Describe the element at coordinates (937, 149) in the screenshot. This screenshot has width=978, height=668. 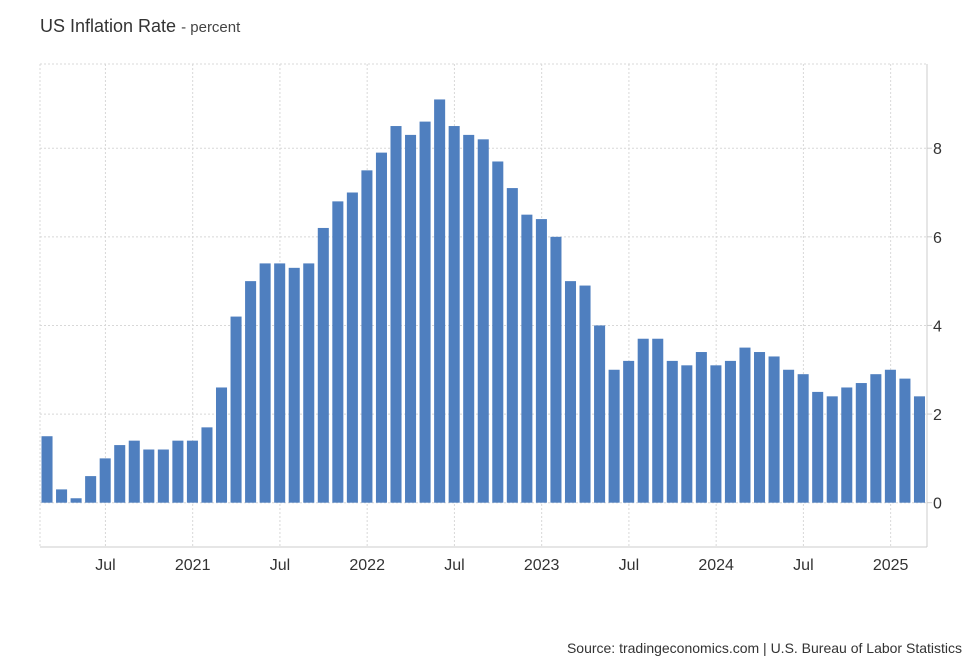
I see `y-tick-label: 8` at that location.